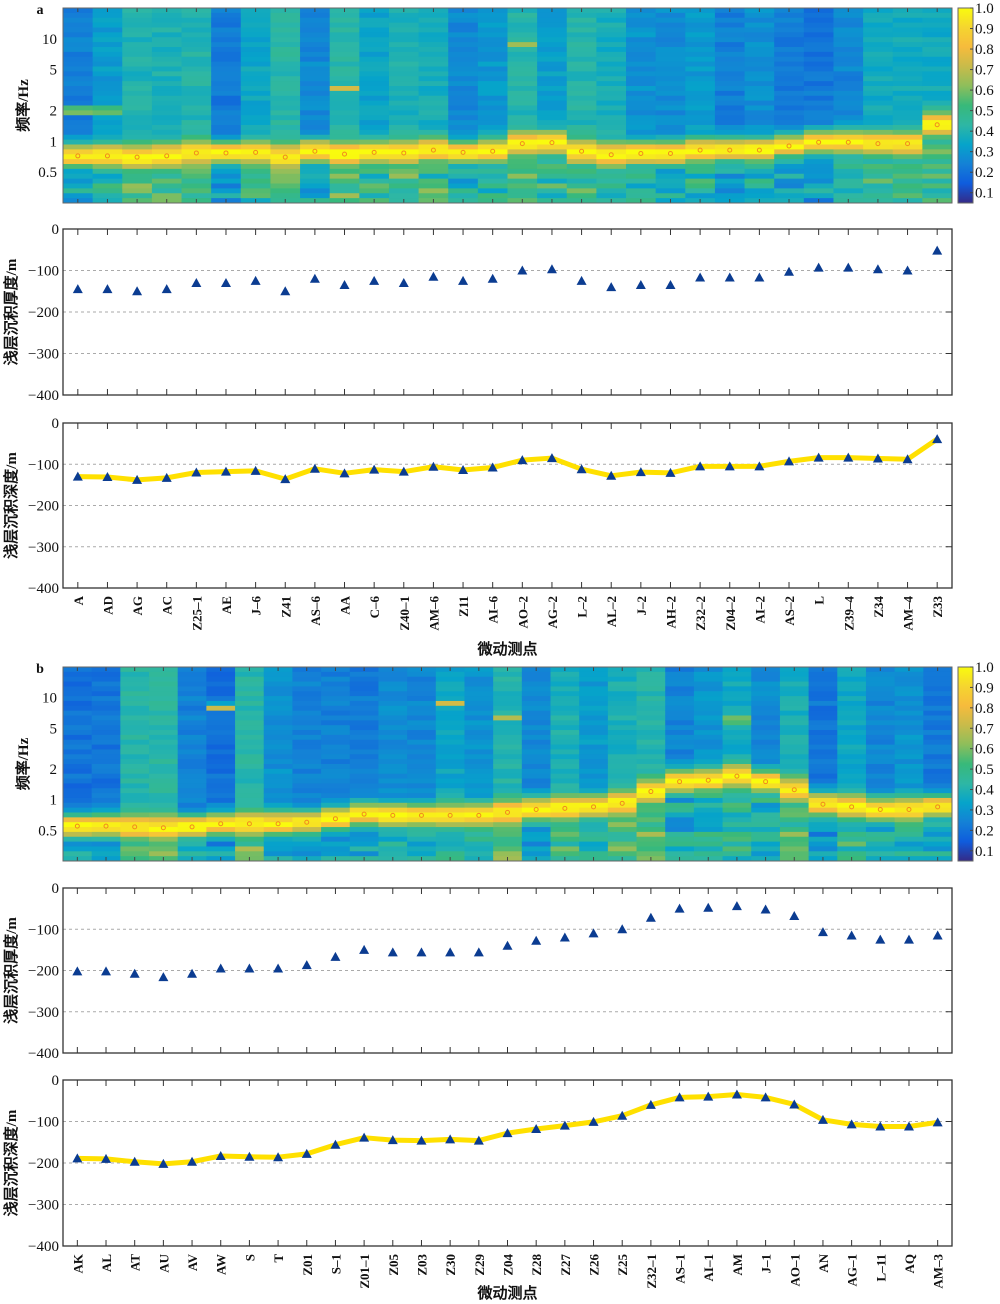 This screenshot has width=1000, height=1304. What do you see at coordinates (11, 1162) in the screenshot?
I see `y-axis-title: 浅层沉积深度/m` at bounding box center [11, 1162].